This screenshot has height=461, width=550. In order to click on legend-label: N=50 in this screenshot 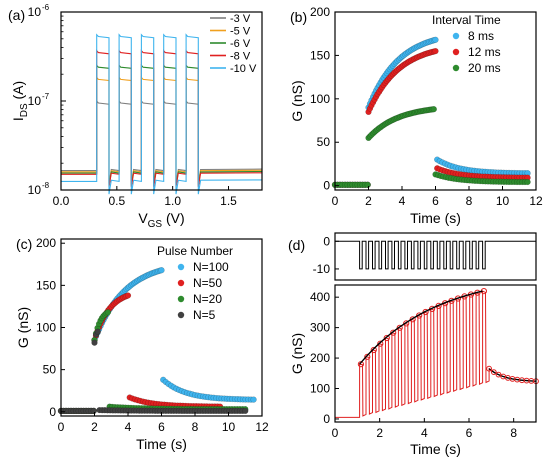, I will do `click(207, 283)`.